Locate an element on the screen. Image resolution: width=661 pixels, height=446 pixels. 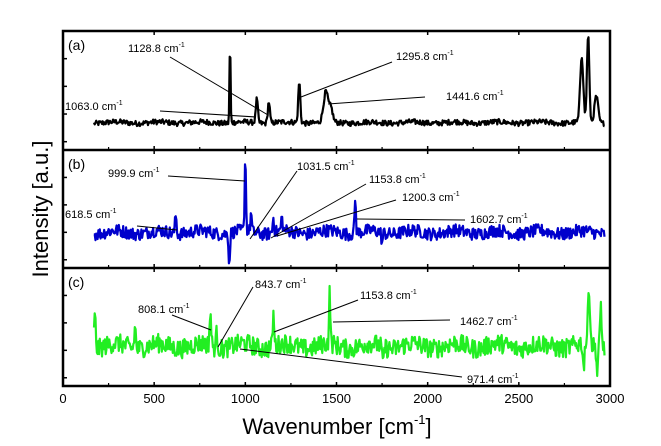
peak-value: 1462.7 cm is located at coordinates (485, 322).